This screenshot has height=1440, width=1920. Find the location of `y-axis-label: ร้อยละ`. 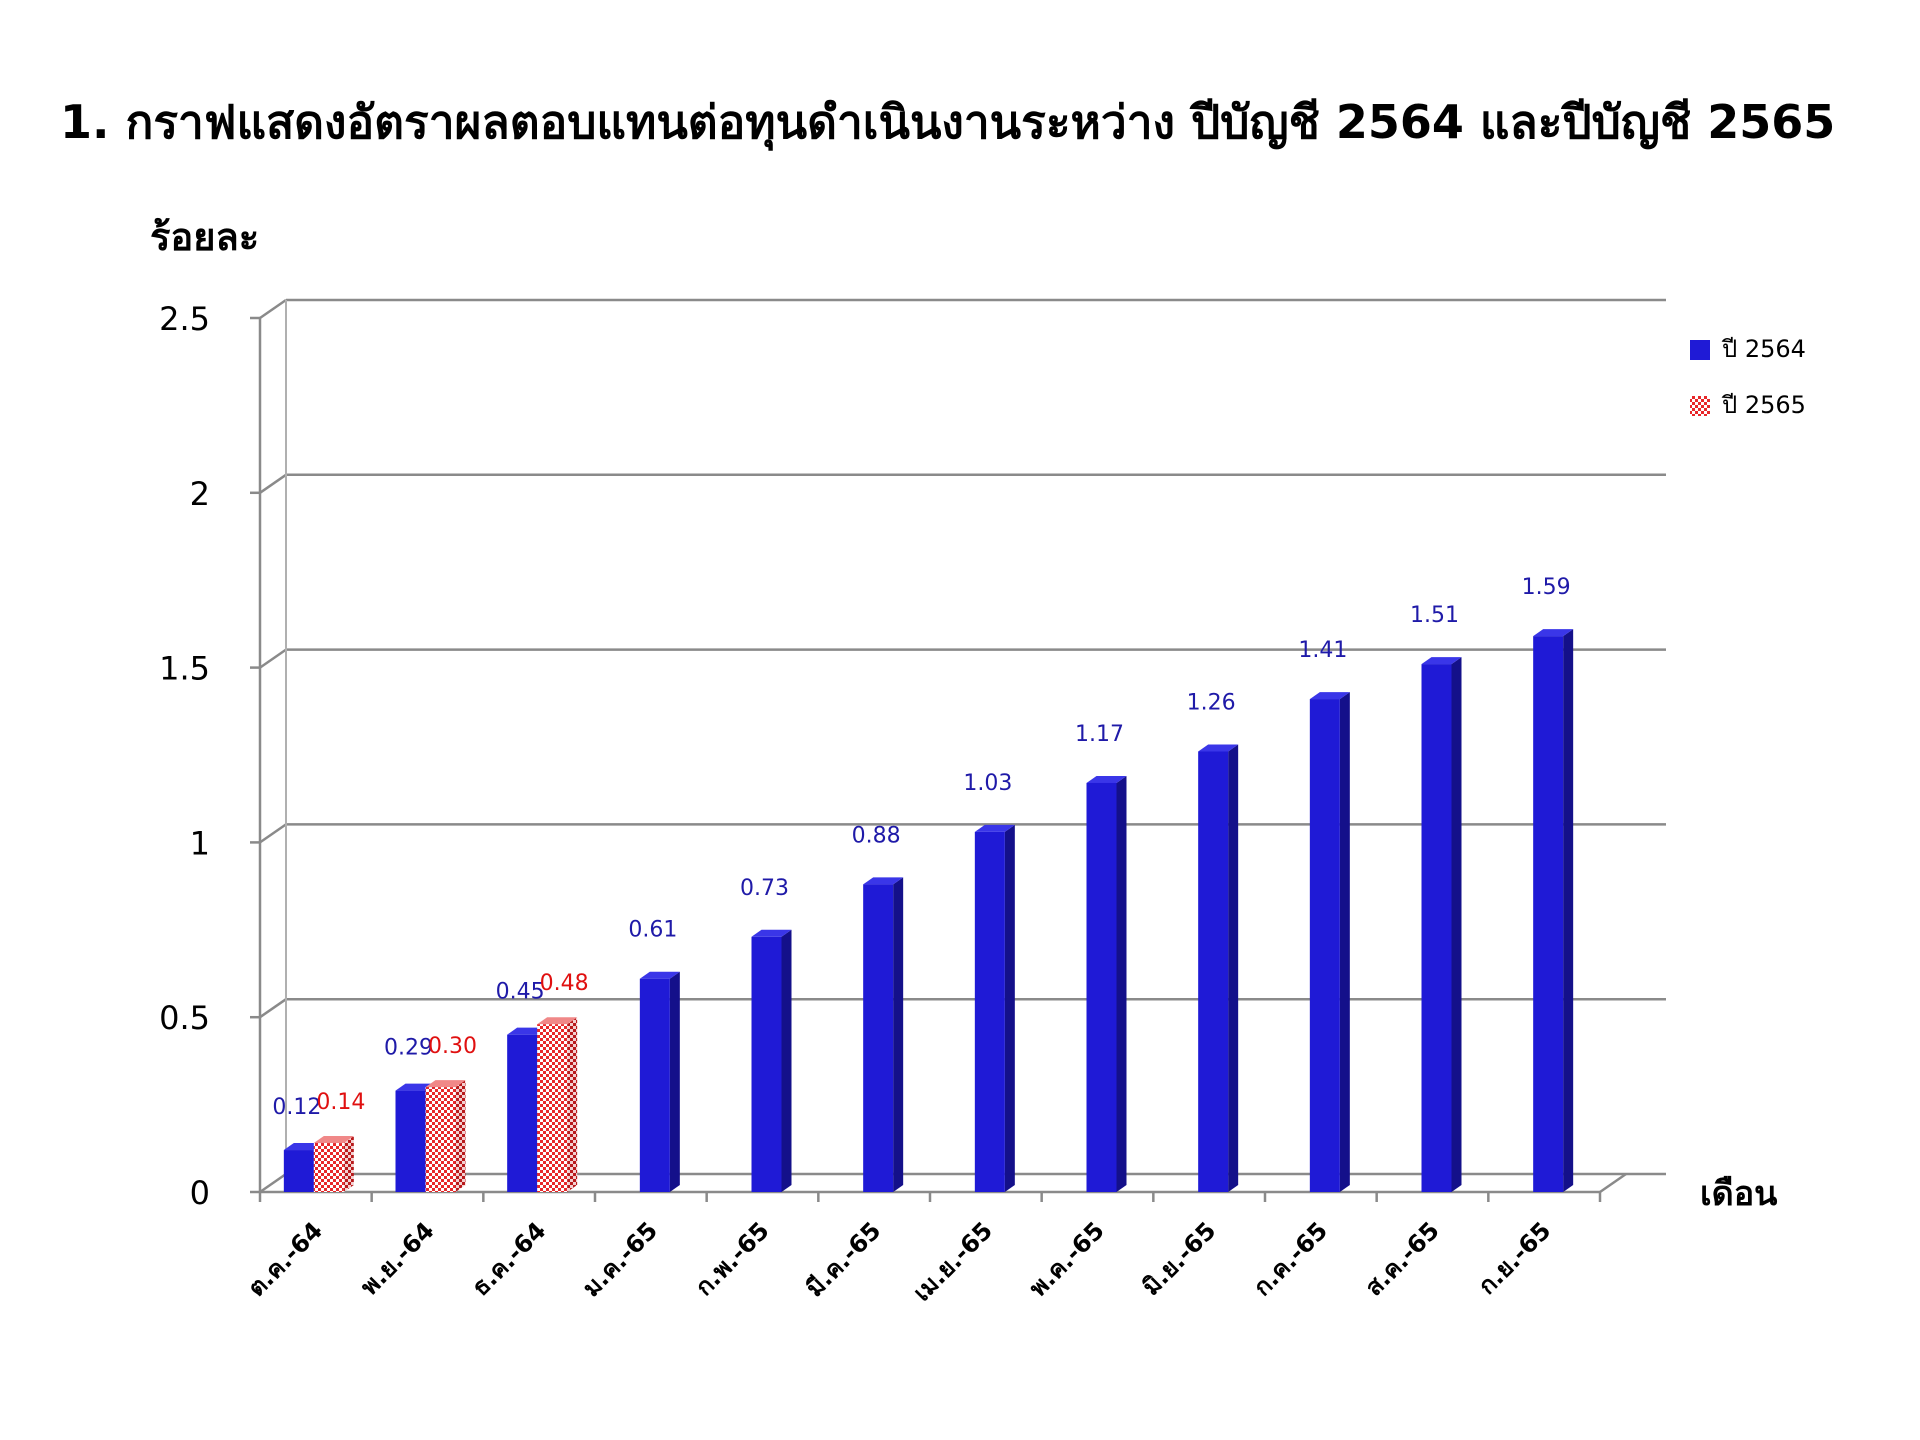

y-axis-label: ร้อยละ is located at coordinates (204, 237).